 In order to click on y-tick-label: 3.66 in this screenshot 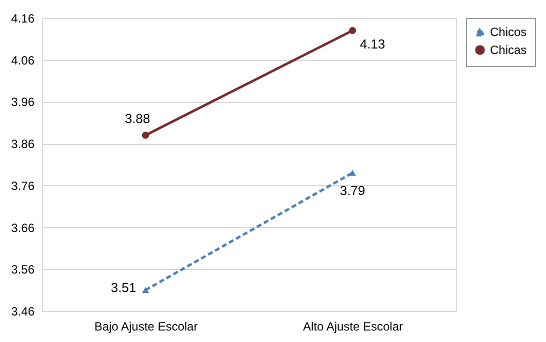, I will do `click(23, 227)`.